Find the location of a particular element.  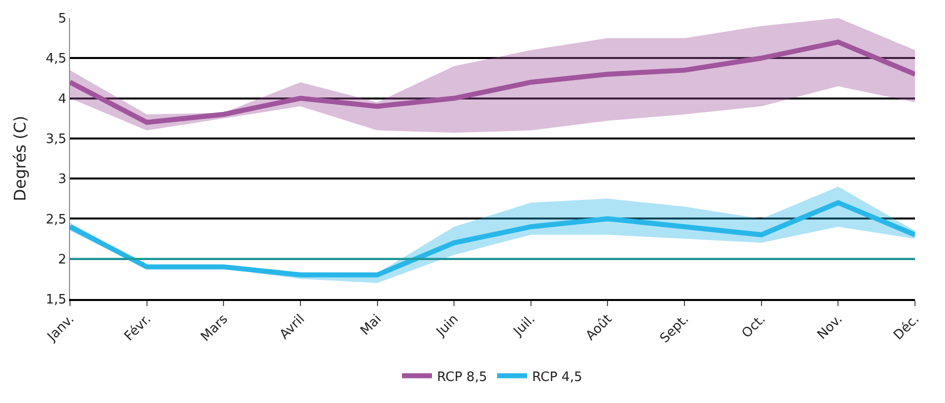

x-tick-label: Nov. is located at coordinates (830, 327).